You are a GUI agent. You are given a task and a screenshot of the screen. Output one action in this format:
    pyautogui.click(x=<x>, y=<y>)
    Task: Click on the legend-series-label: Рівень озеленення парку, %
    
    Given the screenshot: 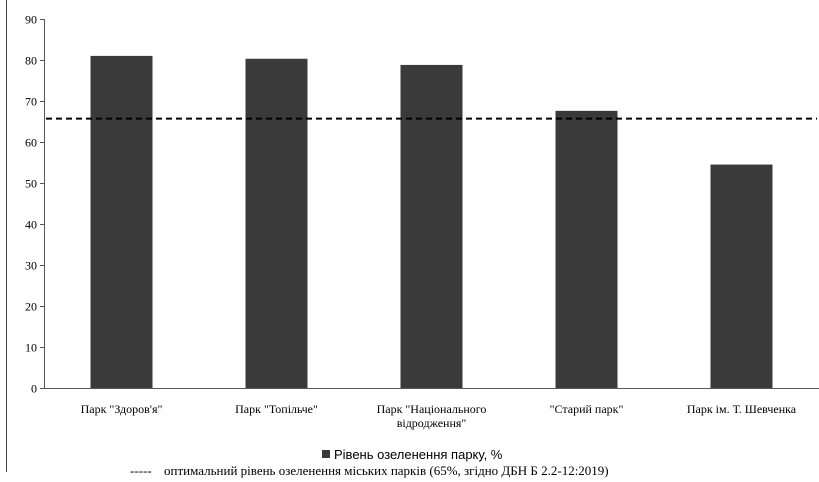 What is the action you would take?
    pyautogui.click(x=418, y=454)
    